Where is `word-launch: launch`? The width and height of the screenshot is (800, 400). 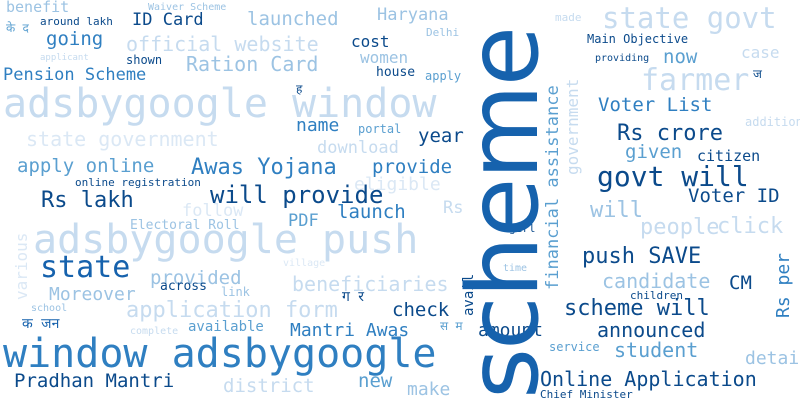
word-launch: launch is located at coordinates (371, 212).